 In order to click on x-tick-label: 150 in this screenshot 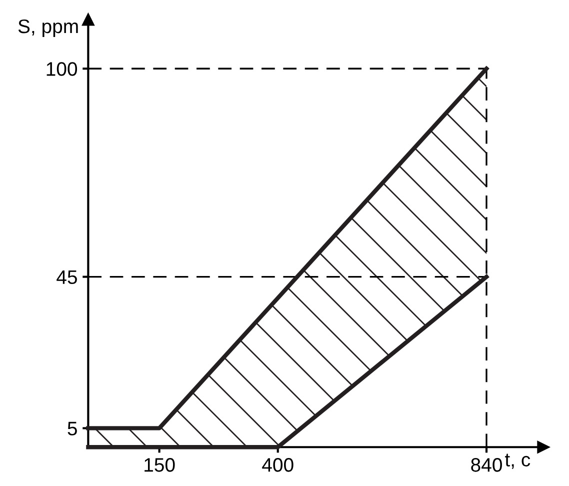, I will do `click(159, 465)`.